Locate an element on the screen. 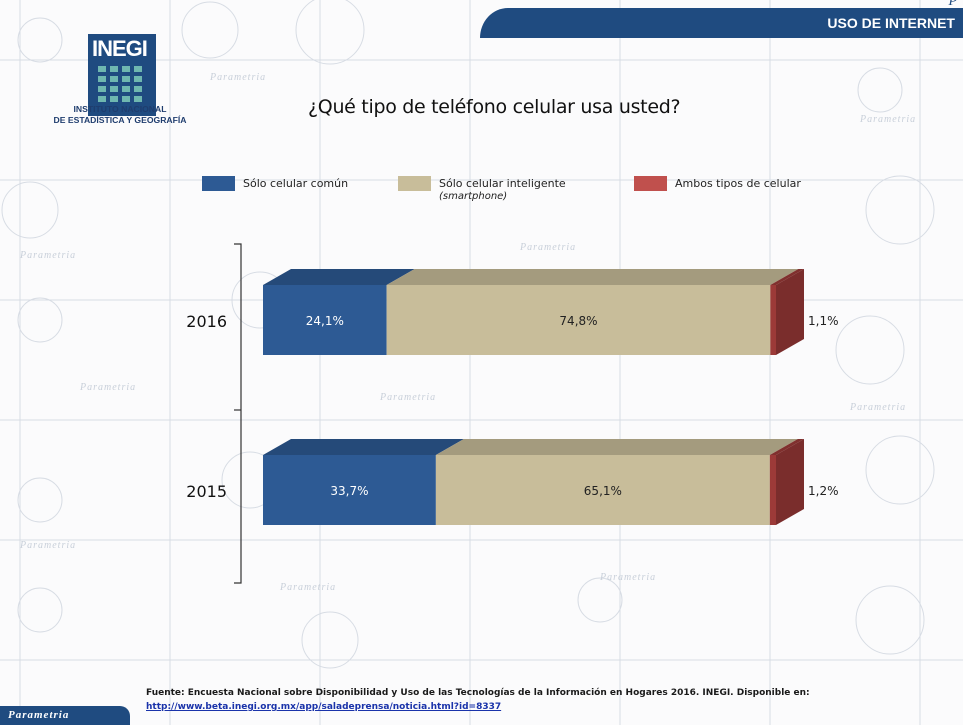 Image resolution: width=963 pixels, height=725 pixels. inegi-caption-line1: INSTITUTO NACIONAL is located at coordinates (120, 109).